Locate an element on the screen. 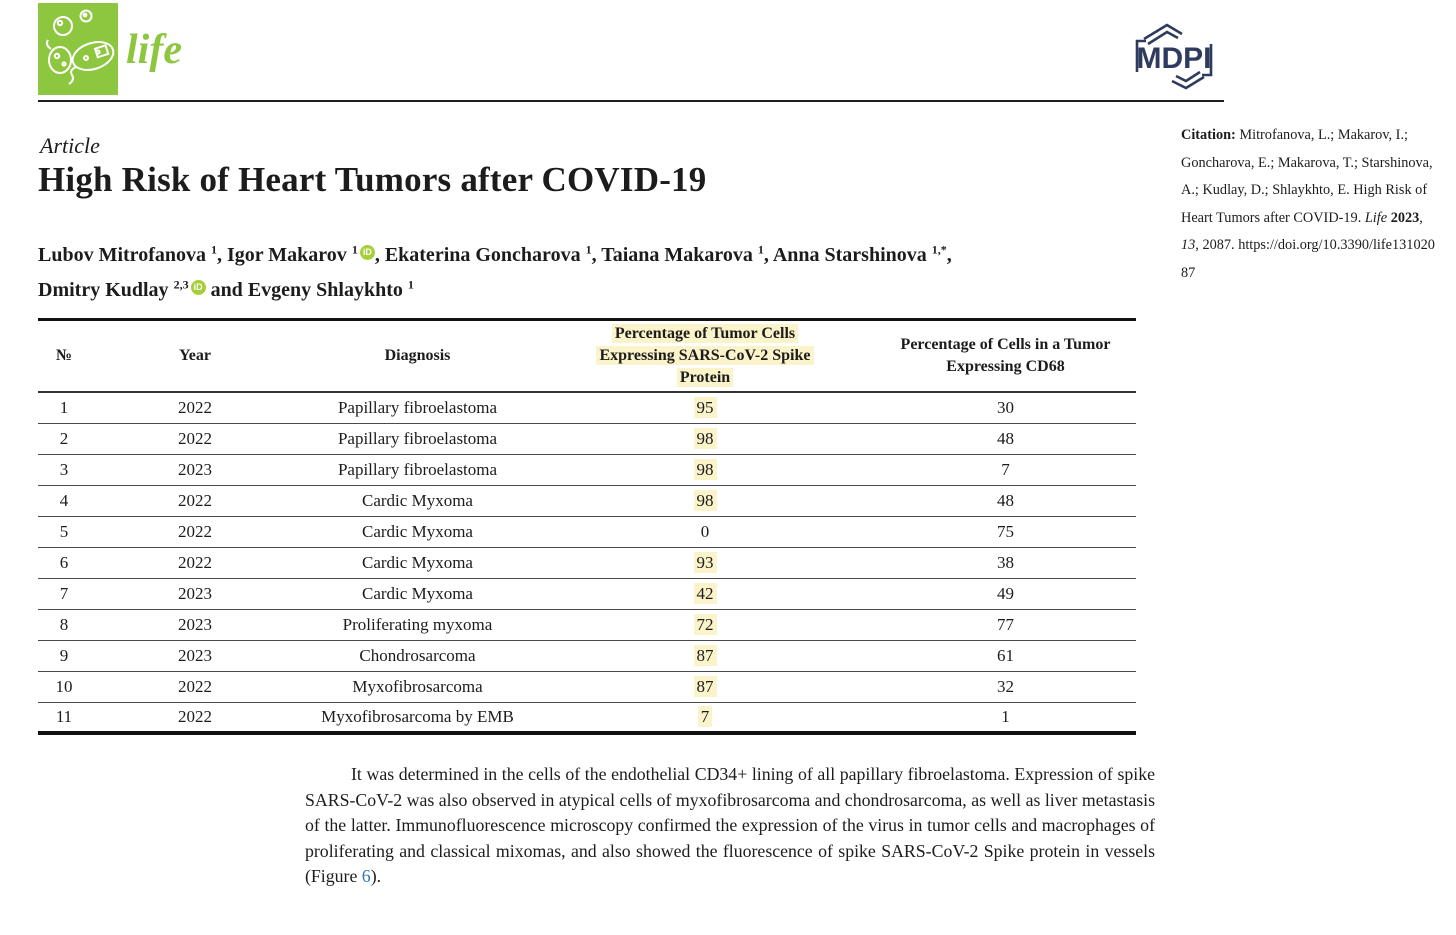  mdpi-logo: MDPI is located at coordinates (1174, 58).